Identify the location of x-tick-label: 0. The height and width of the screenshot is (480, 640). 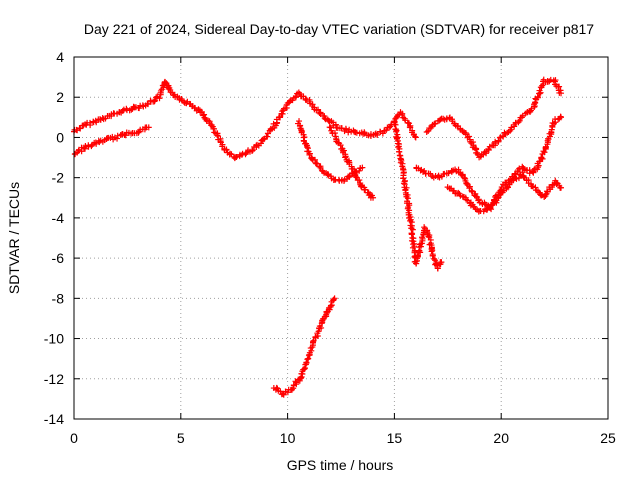
(74, 438).